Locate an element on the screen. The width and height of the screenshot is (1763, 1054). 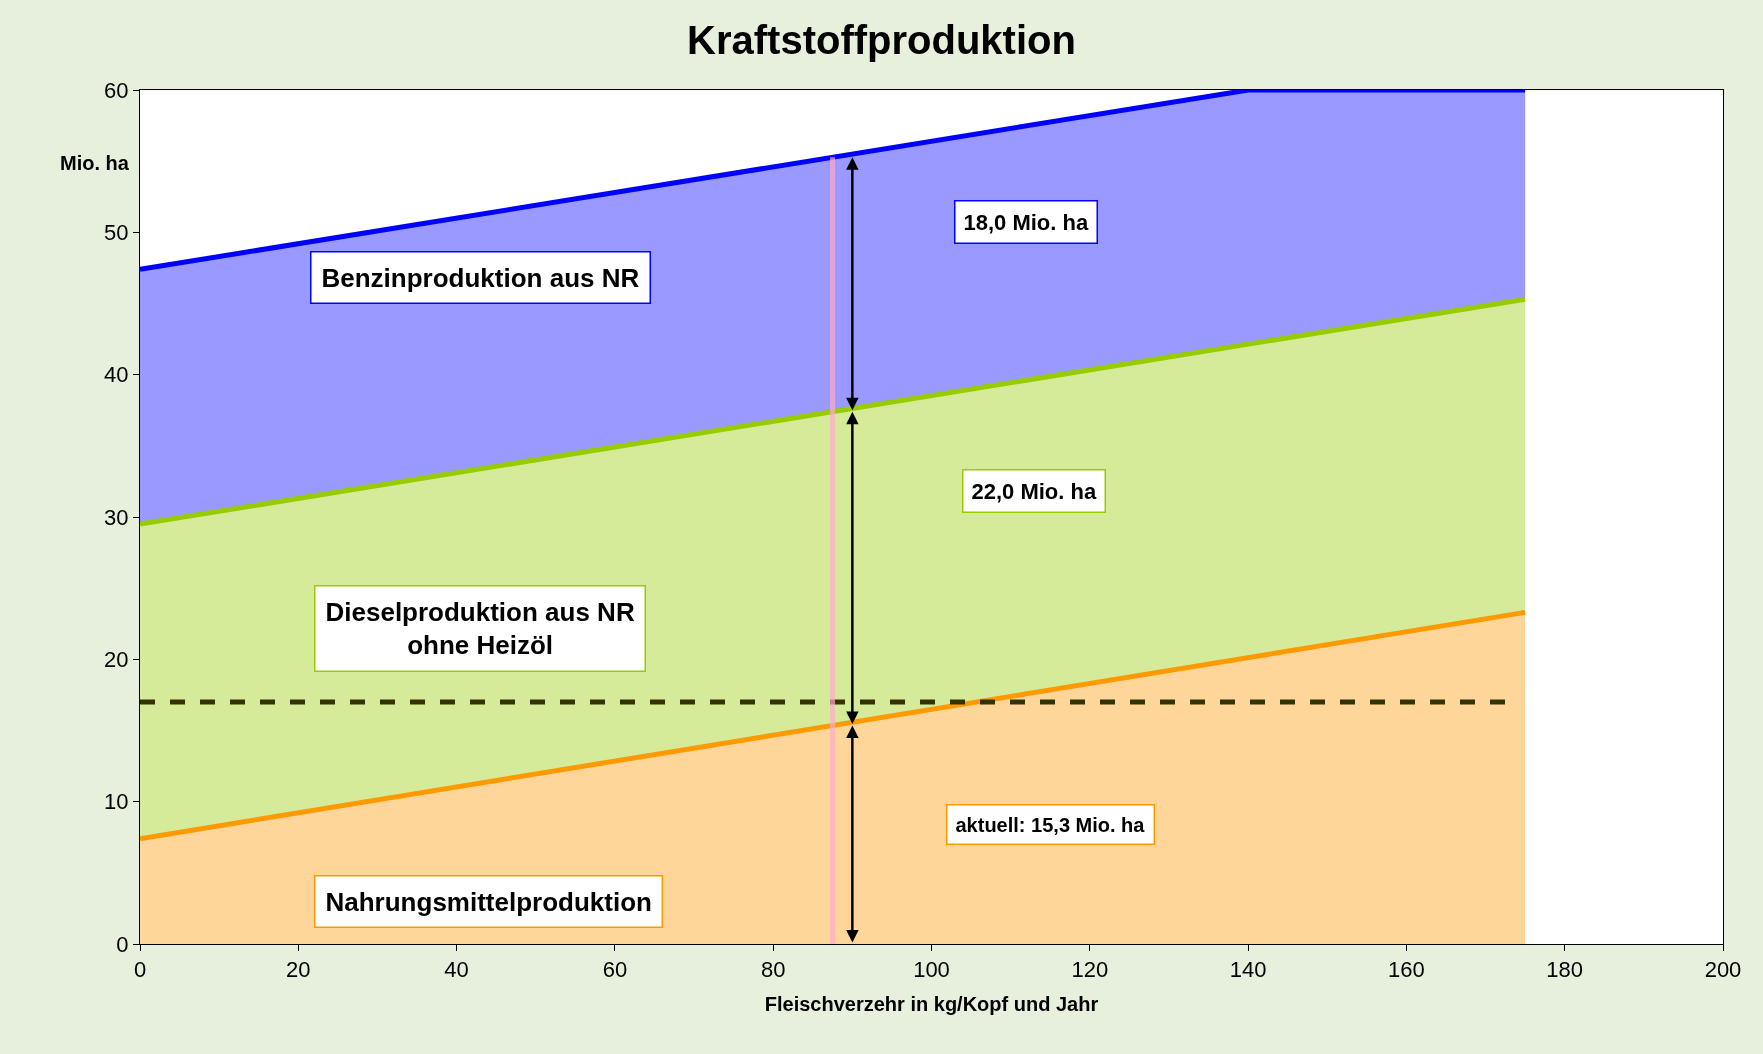
x-tick-label: 60 is located at coordinates (615, 970).